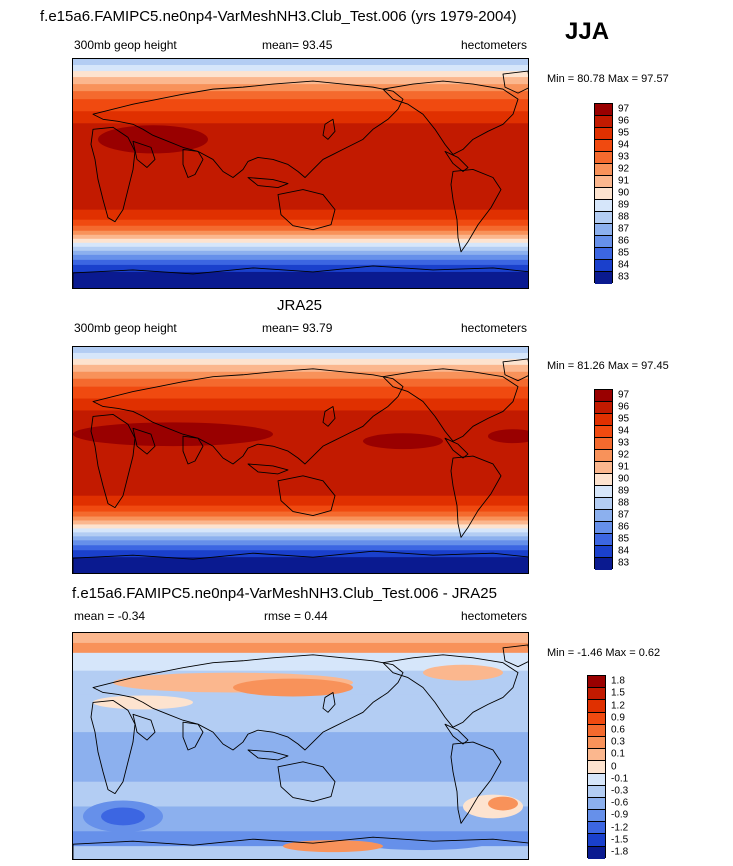 This screenshot has width=733, height=866. I want to click on colorbar-tick-label: -0.3, so click(620, 791).